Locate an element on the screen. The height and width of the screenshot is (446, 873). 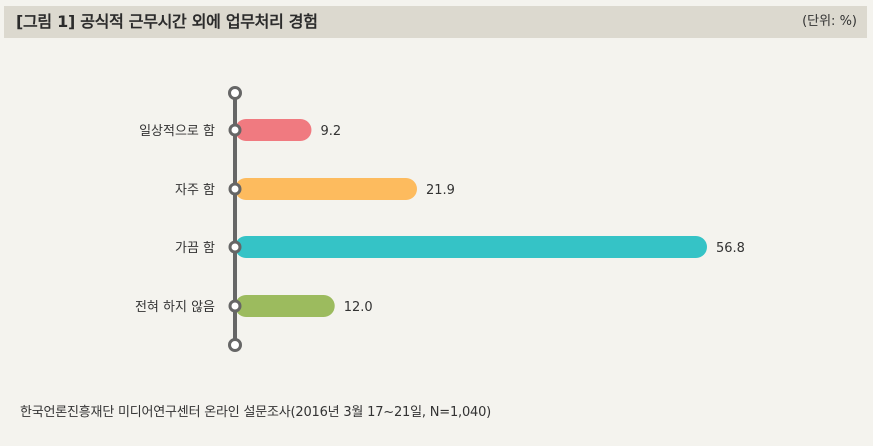
category-label: 전혀 하지 않음 is located at coordinates (175, 307).